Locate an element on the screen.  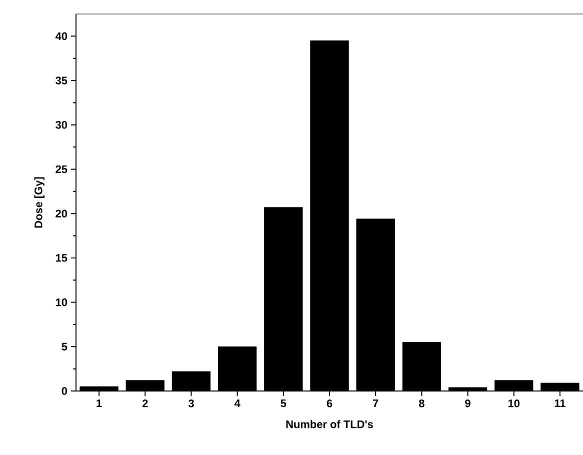
x-tick-label: 6 is located at coordinates (329, 404).